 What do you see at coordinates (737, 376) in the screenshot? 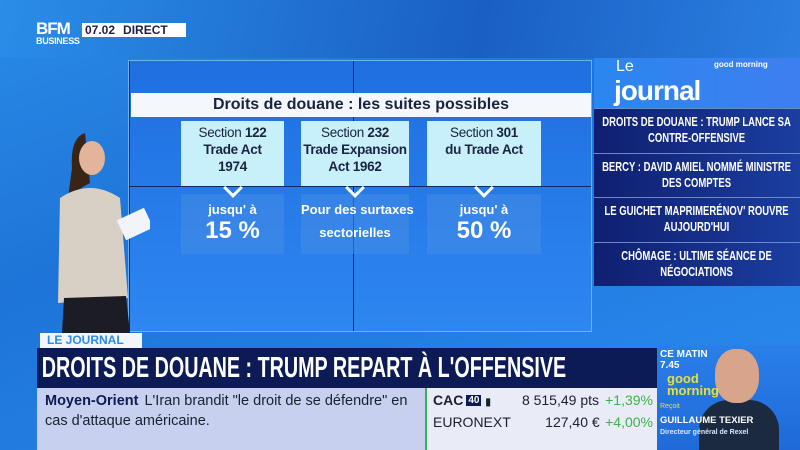
I see `guest-photo-face` at bounding box center [737, 376].